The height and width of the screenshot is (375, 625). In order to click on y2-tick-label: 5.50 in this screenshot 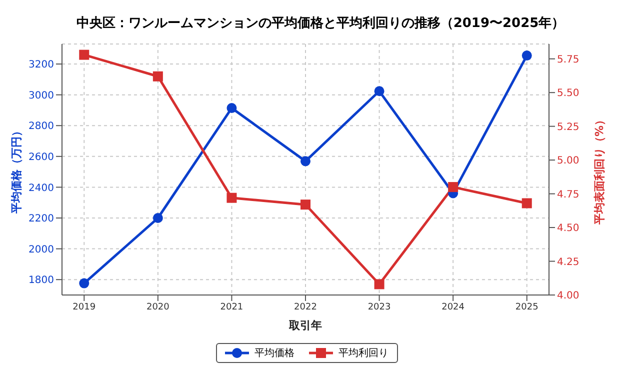, I will do `click(568, 94)`.